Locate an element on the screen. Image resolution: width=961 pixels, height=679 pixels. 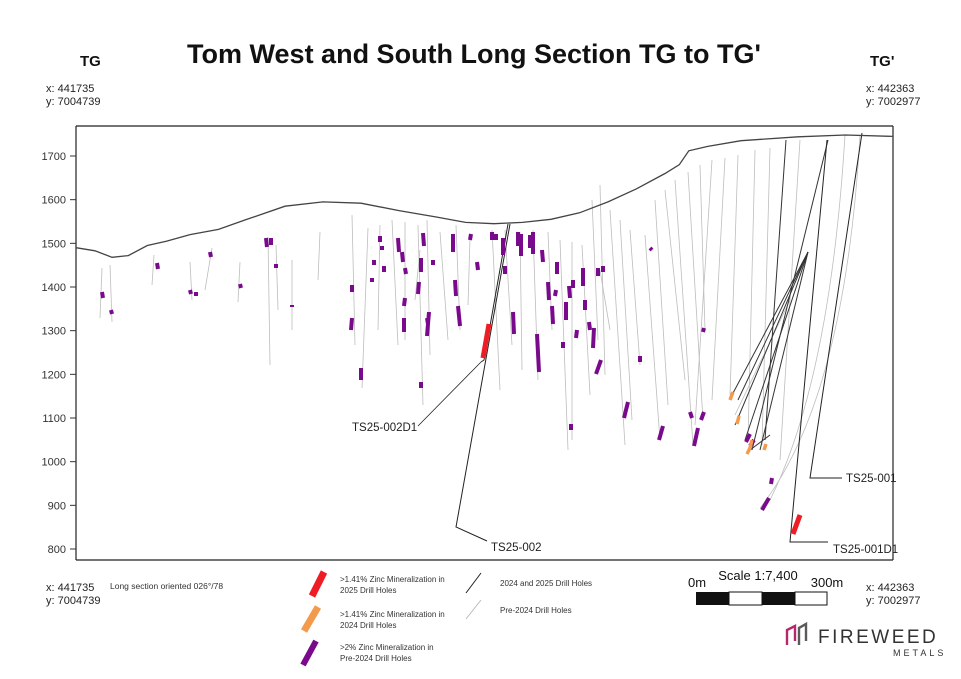
fireweed-logo: FIREWEED METALS is located at coordinates (865, 639).